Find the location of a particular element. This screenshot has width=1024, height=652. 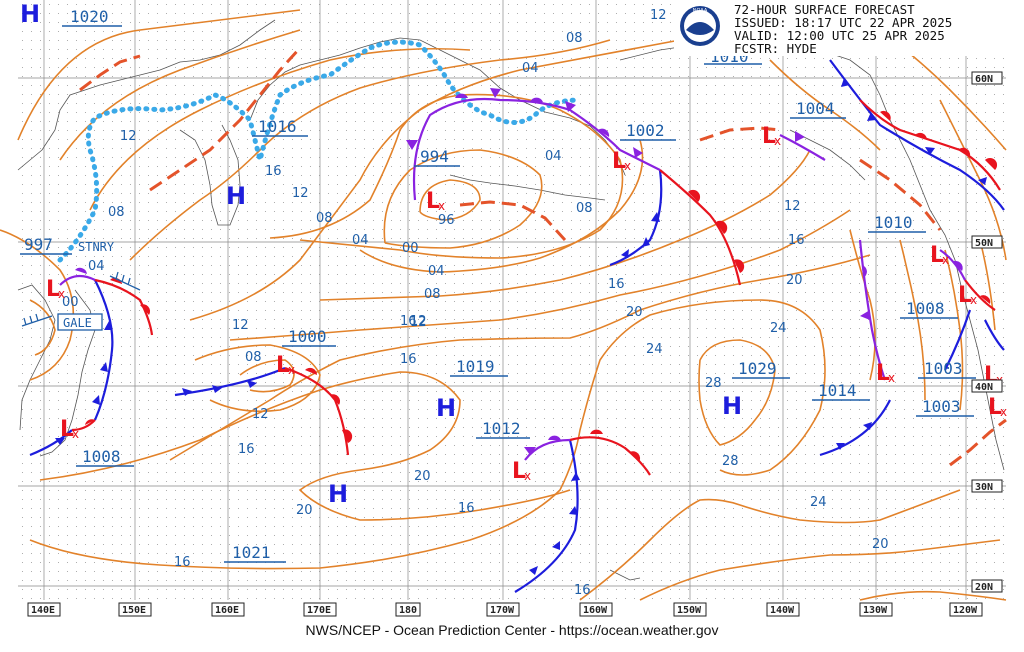

forecaster: FCSTR: HYDE is located at coordinates (775, 48).